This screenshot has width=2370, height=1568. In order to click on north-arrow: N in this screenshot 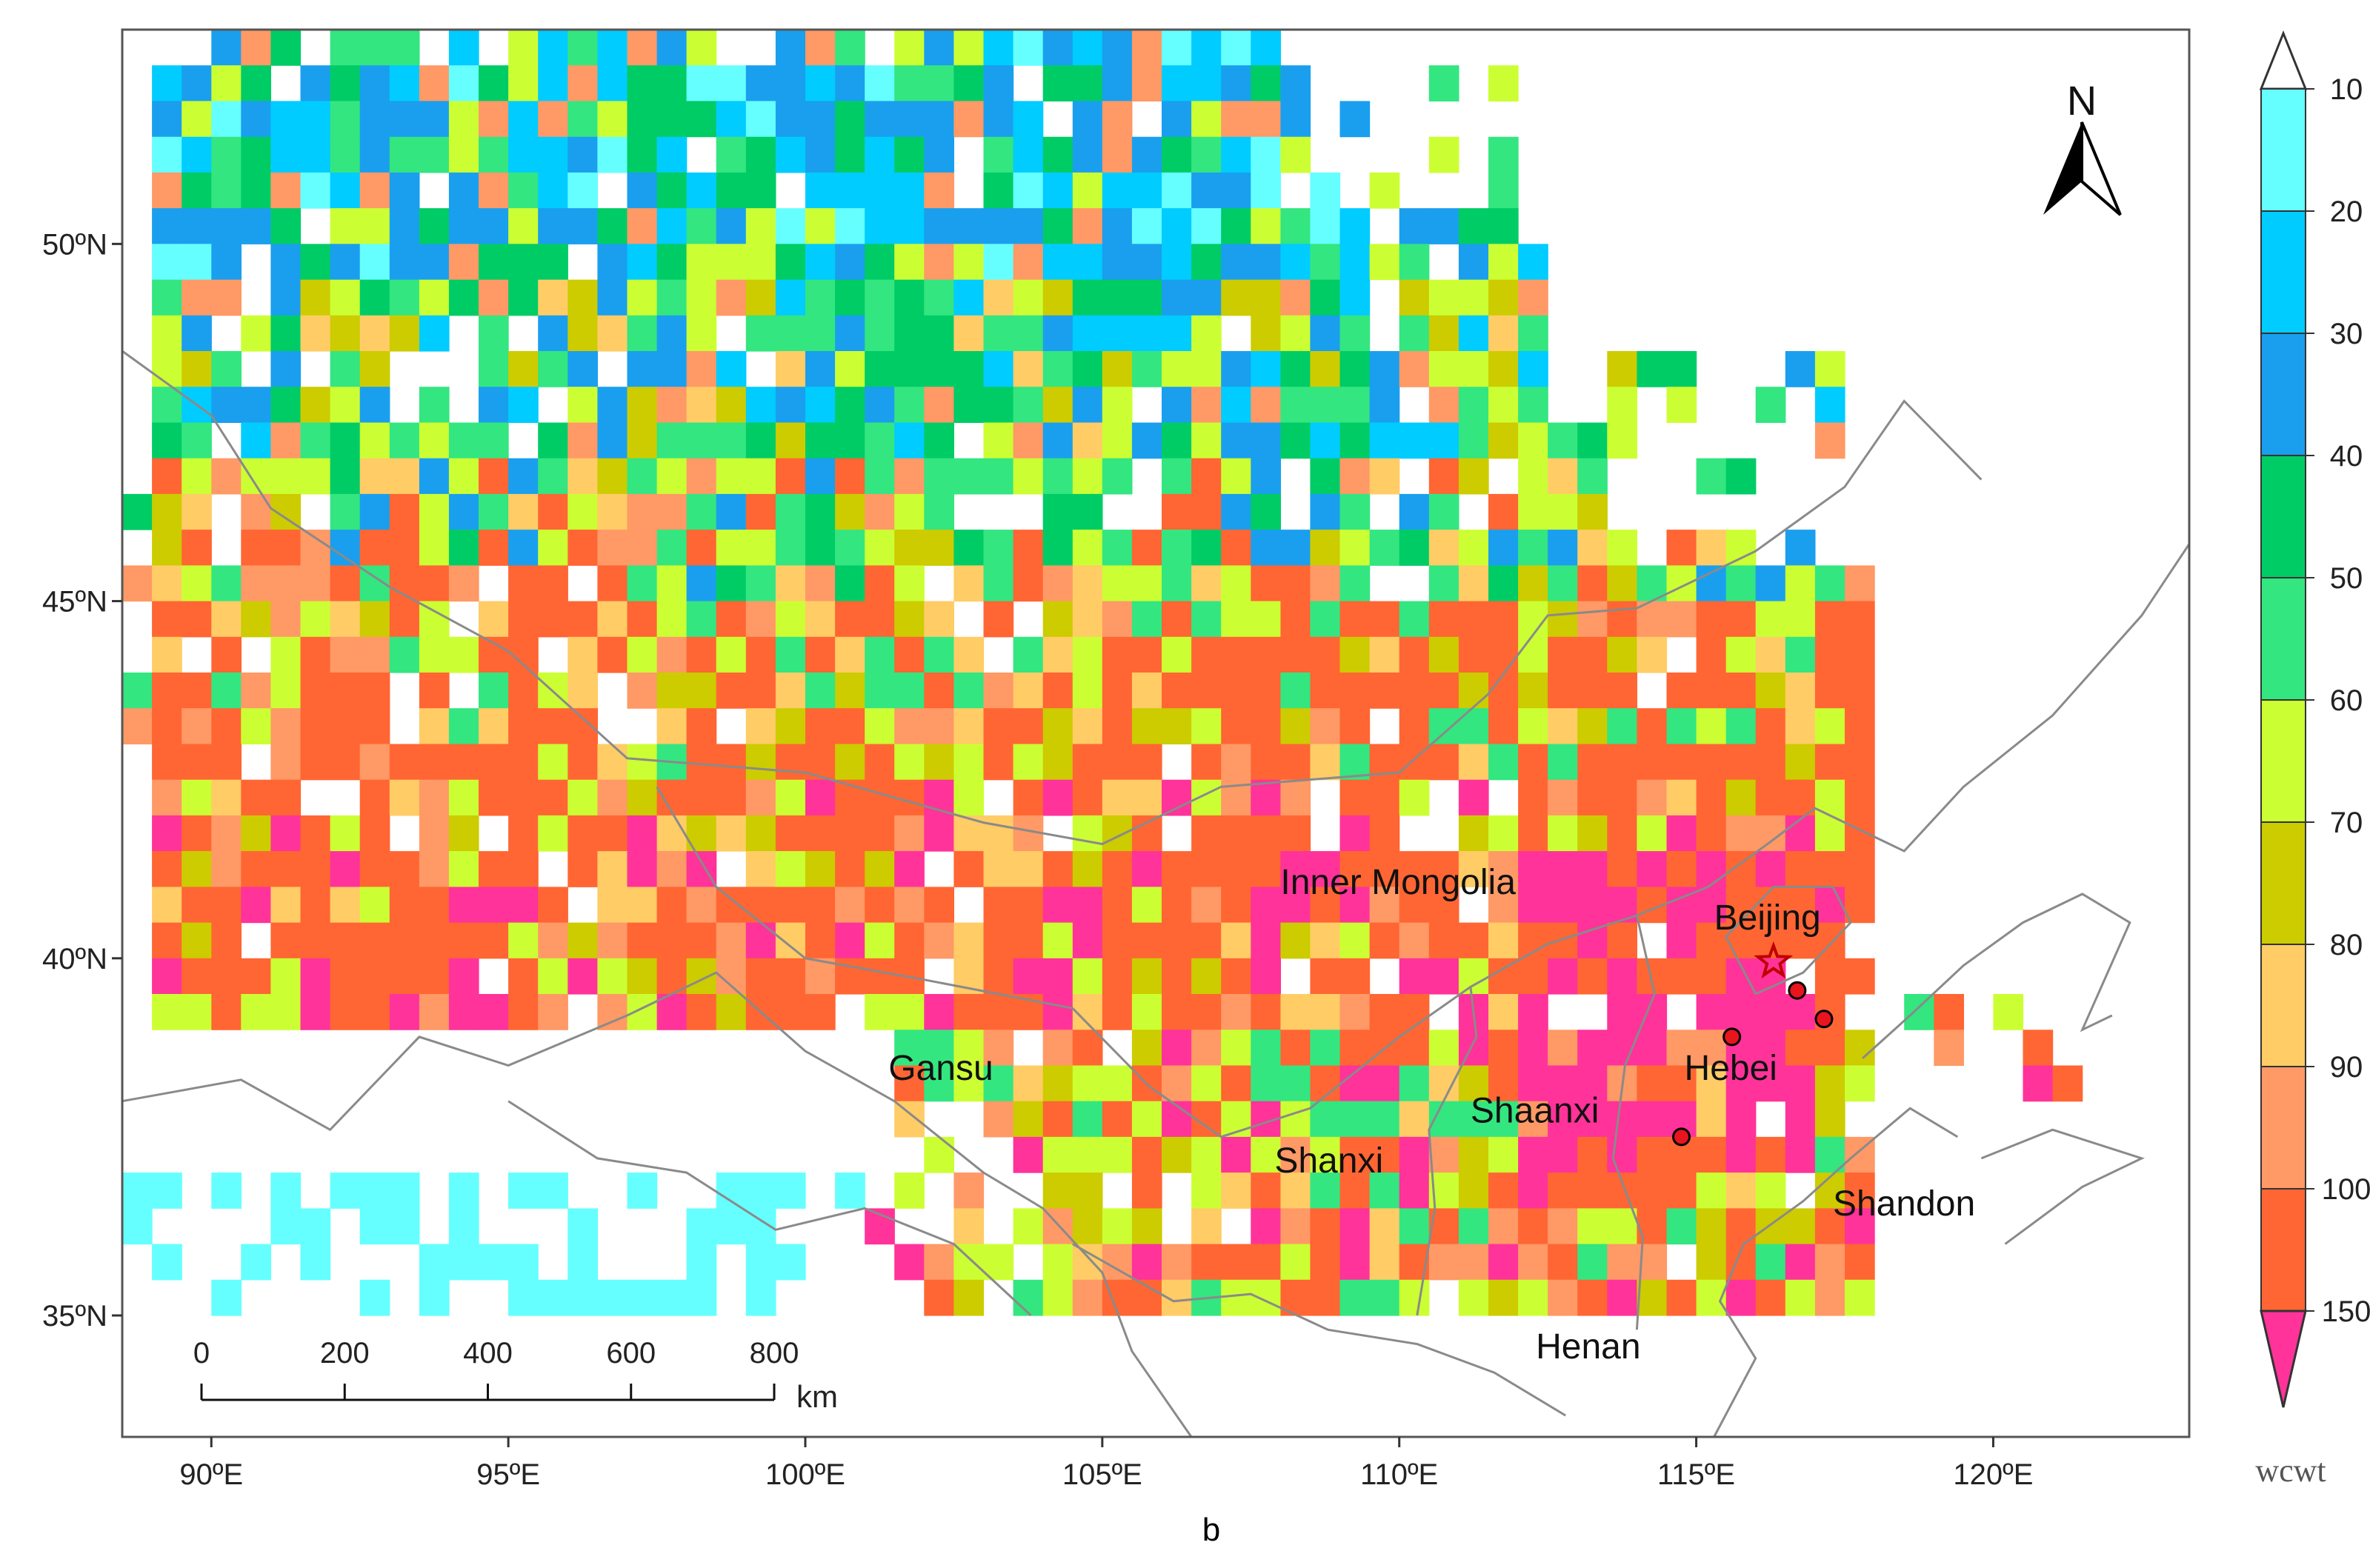, I will do `click(2082, 147)`.